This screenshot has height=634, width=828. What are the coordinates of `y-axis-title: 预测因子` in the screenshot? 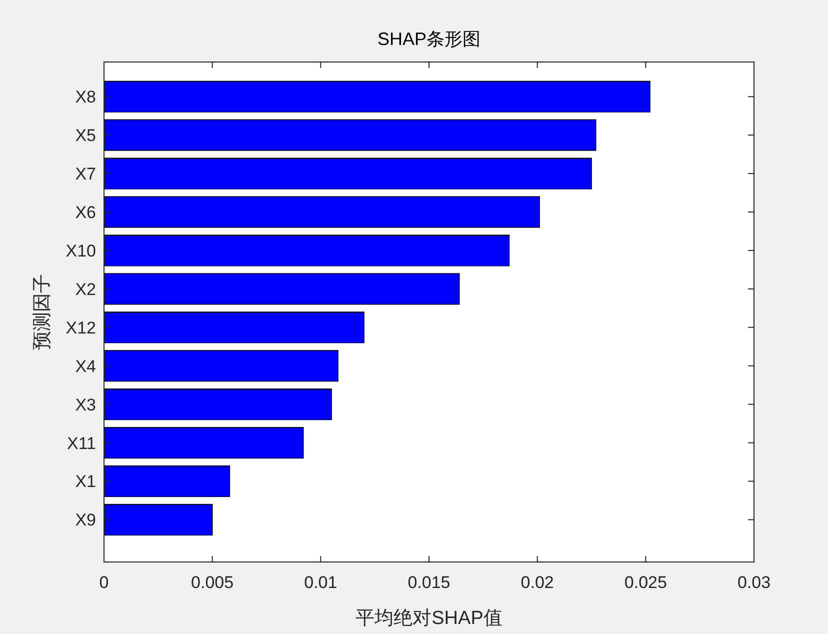 It's located at (42, 312).